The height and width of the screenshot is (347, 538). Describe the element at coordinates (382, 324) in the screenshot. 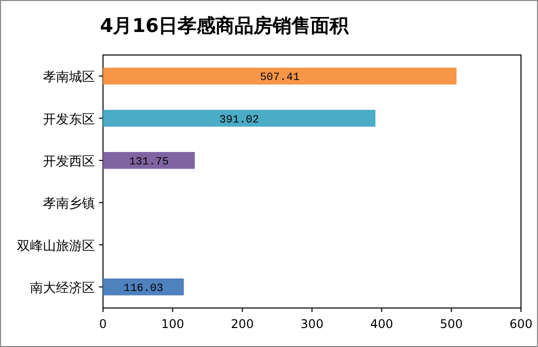

I see `x-tick-label: 400` at that location.